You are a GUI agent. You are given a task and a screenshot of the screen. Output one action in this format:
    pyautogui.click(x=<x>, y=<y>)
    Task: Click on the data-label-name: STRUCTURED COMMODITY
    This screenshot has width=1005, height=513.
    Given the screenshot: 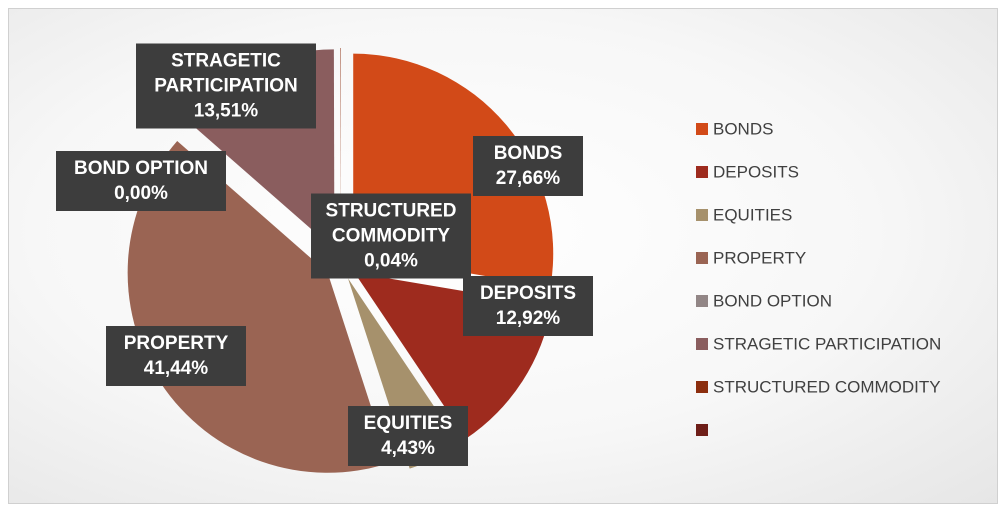 What is the action you would take?
    pyautogui.click(x=391, y=223)
    